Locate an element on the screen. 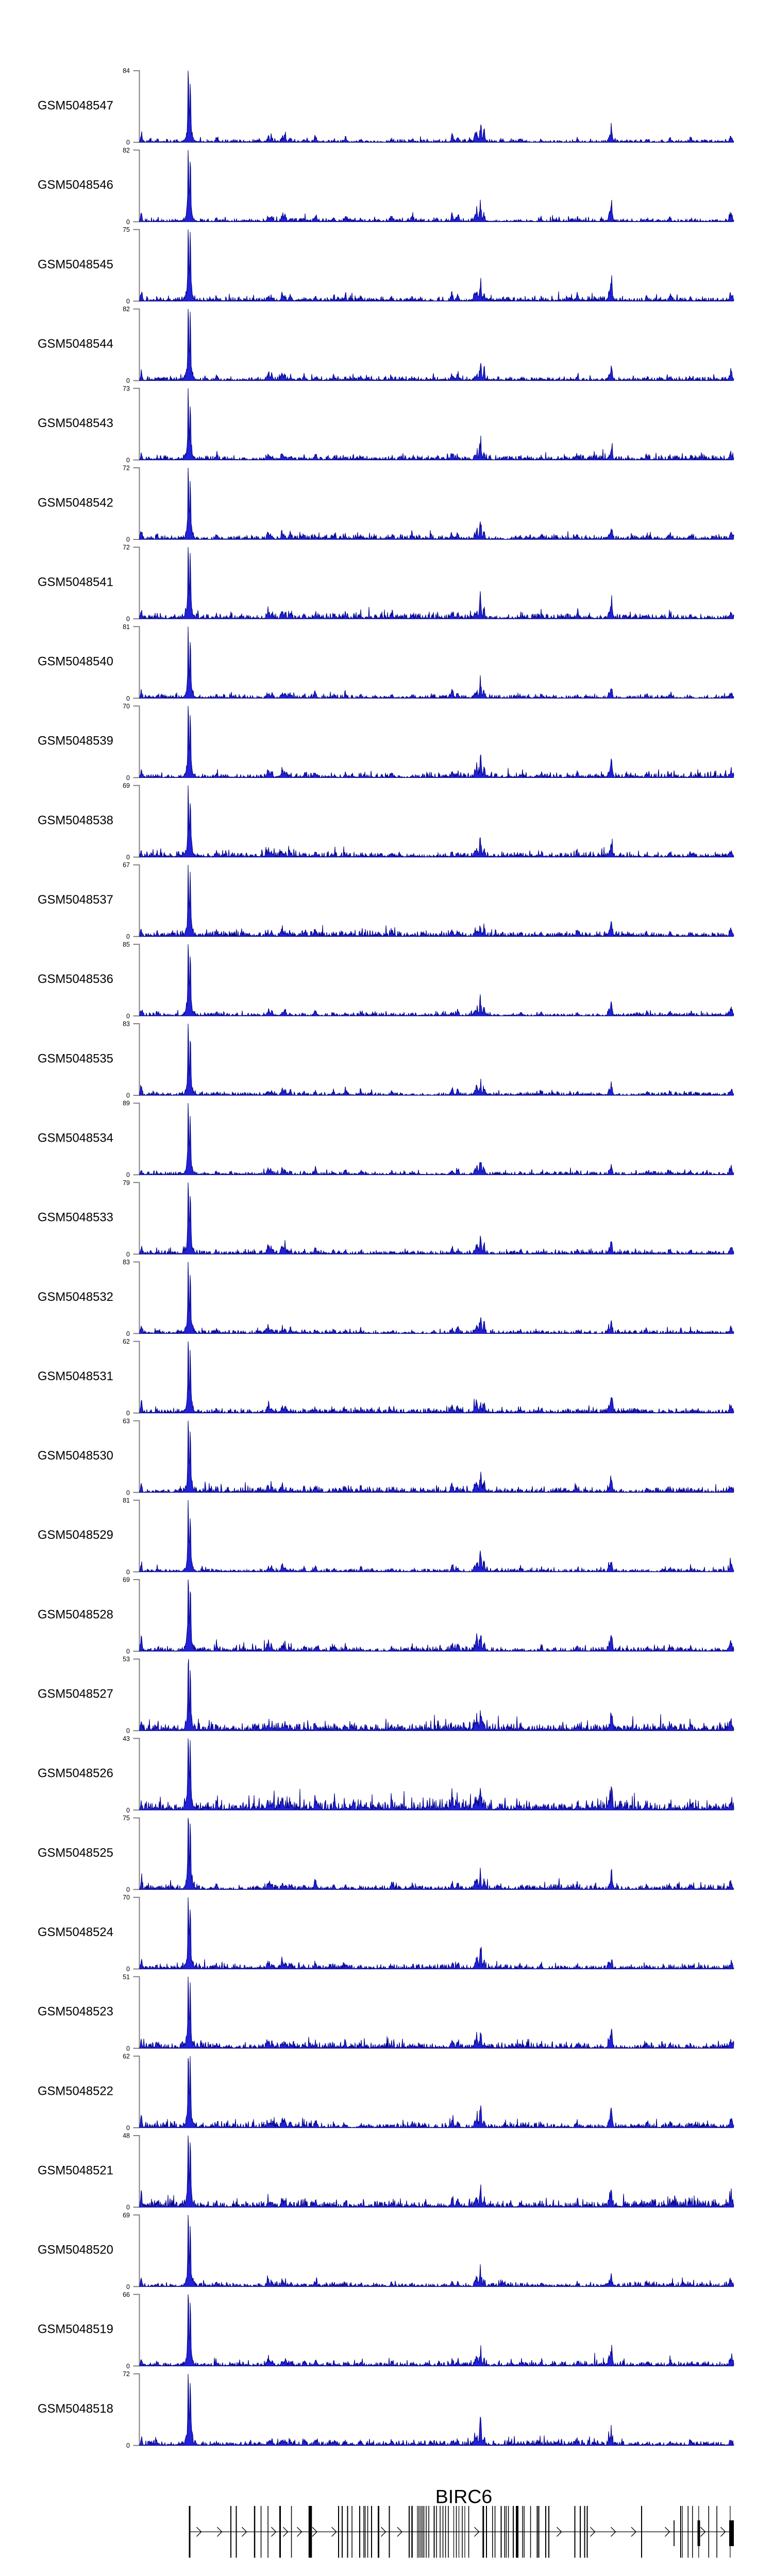 The image size is (773, 2576). svg-text: GSM5048535 is located at coordinates (75, 1058).